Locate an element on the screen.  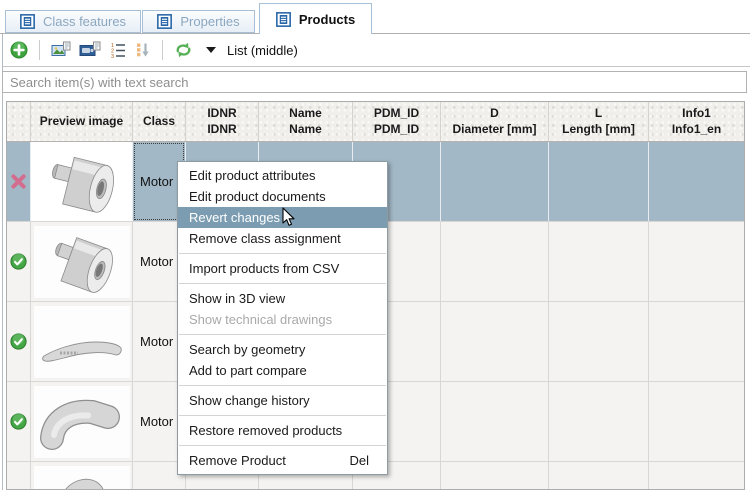
export-image-icon is located at coordinates (61, 50).